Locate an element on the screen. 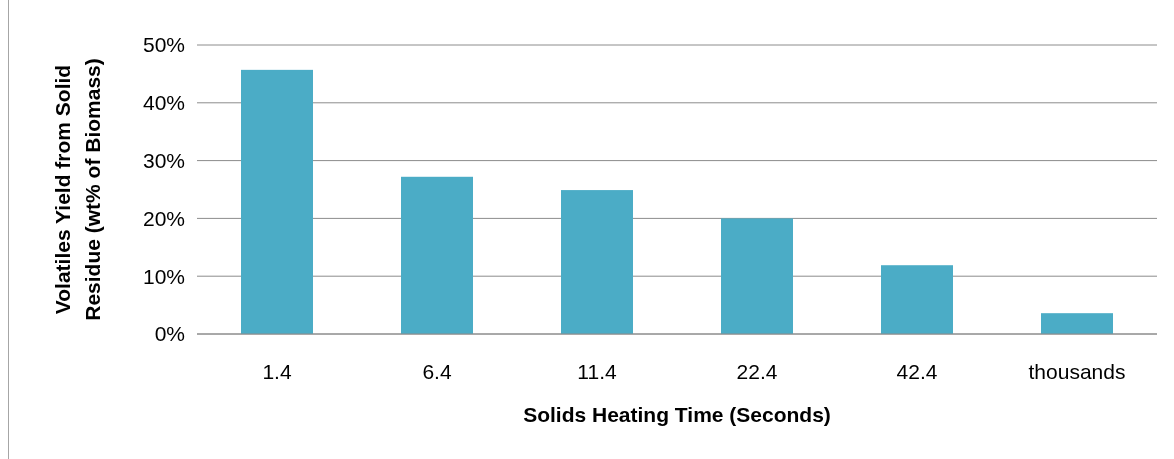  x-tick-label: 1.4 is located at coordinates (277, 371).